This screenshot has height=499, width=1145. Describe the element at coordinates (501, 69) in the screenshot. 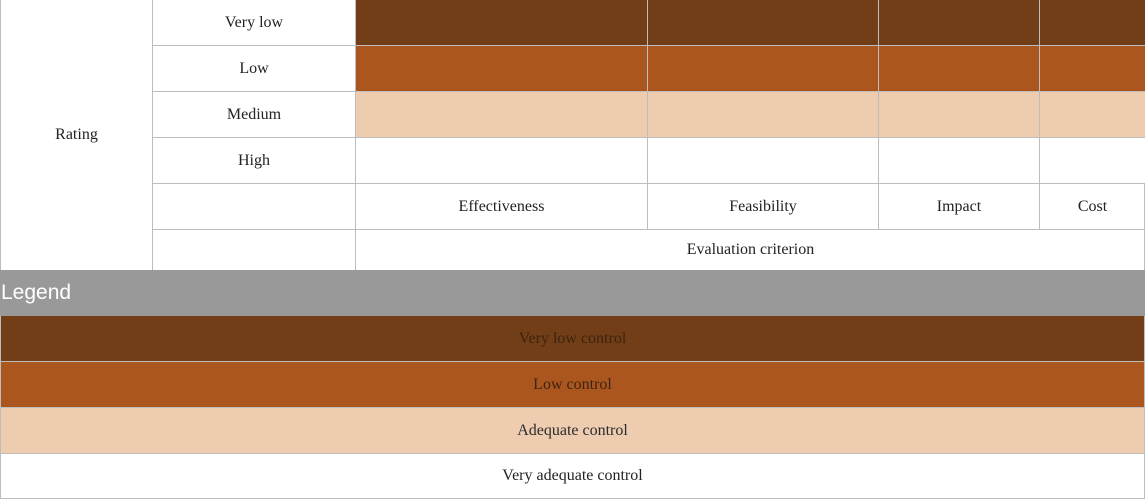

I see `matrix-cell-low-effectiveness` at that location.